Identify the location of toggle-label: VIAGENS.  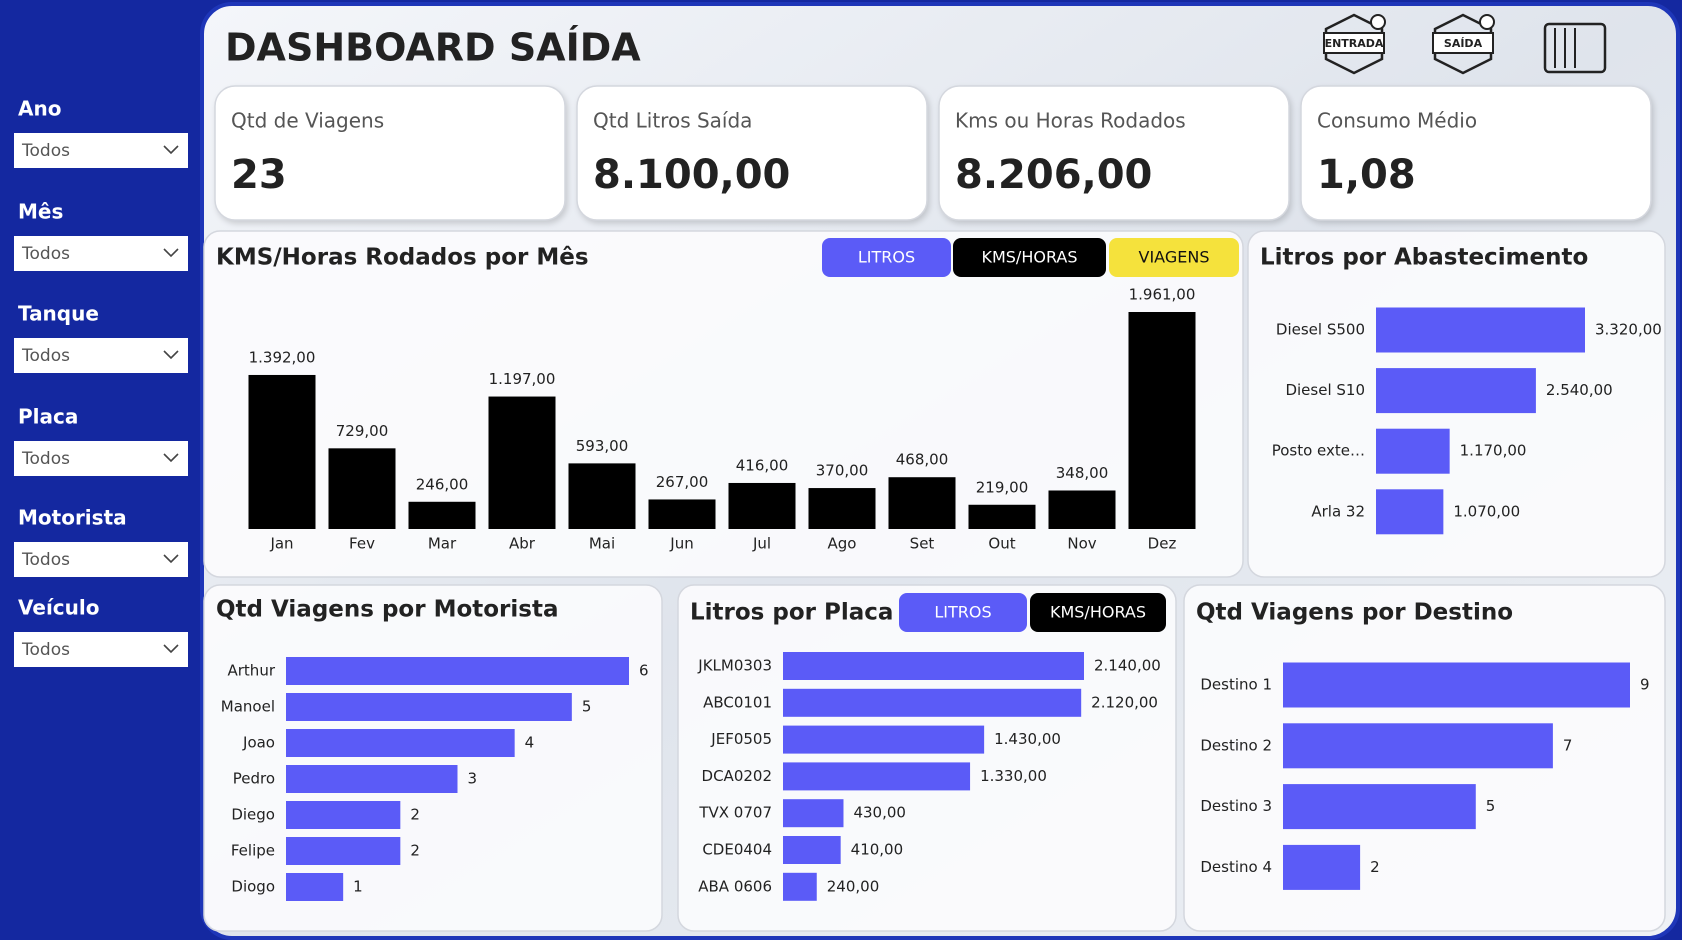
(1174, 257).